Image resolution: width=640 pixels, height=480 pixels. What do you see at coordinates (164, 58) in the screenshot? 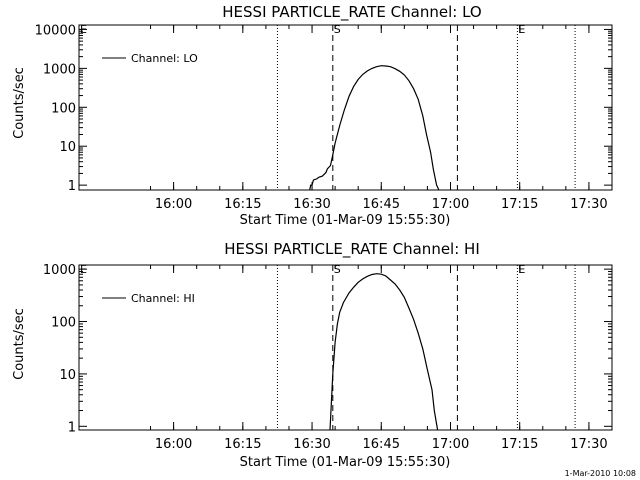
I see `legend-label: Channel: LO` at bounding box center [164, 58].